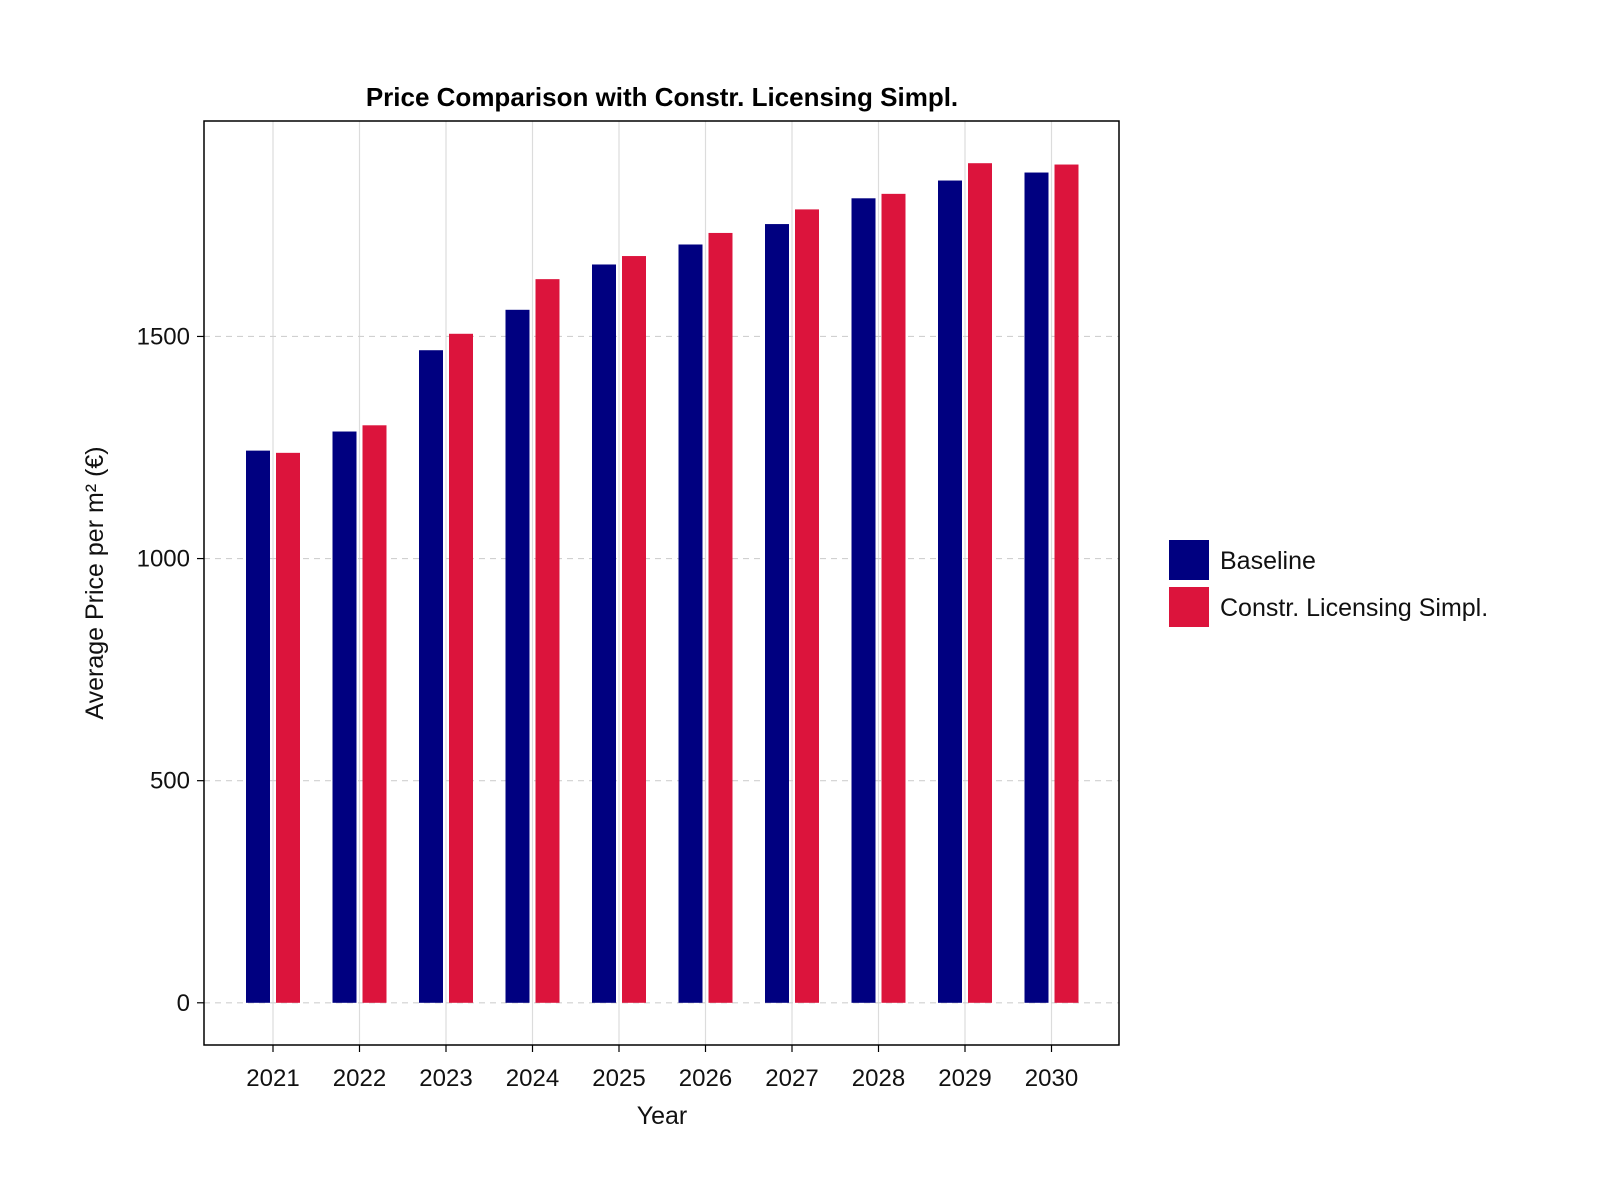 Image resolution: width=1600 pixels, height=1200 pixels. What do you see at coordinates (604, 633) in the screenshot?
I see `bar-baseline-2025` at bounding box center [604, 633].